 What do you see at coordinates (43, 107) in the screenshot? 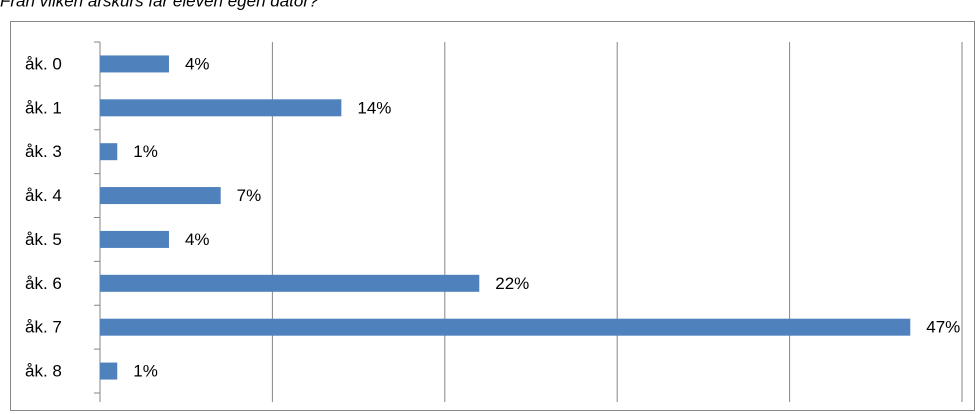
I see `y-tick-label: åk. 1` at bounding box center [43, 107].